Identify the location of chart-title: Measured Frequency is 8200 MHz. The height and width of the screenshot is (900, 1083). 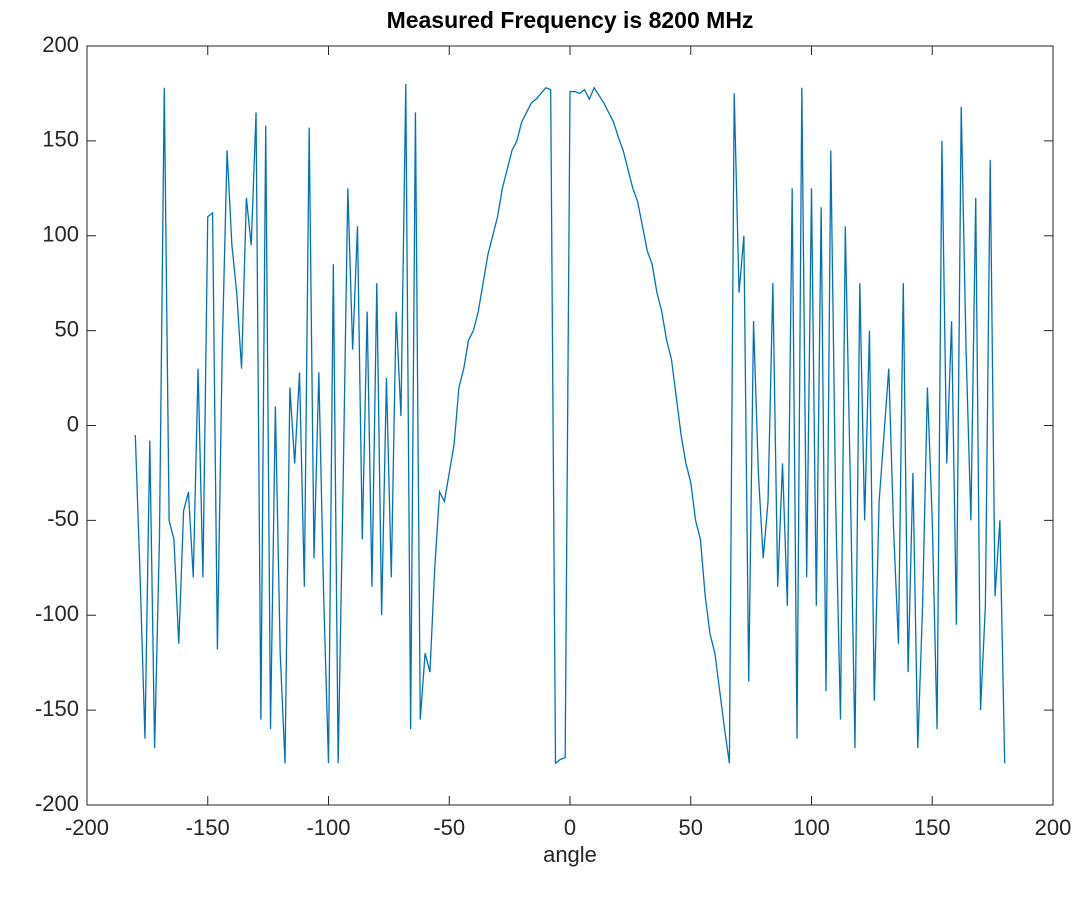
(570, 20).